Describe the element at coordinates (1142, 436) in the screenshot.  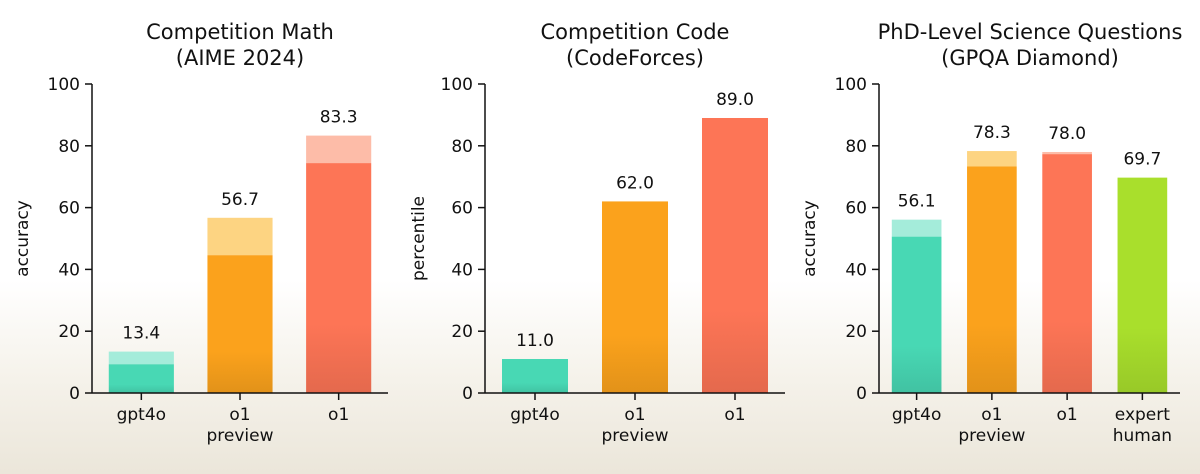
I see `x-tick-label: human` at that location.